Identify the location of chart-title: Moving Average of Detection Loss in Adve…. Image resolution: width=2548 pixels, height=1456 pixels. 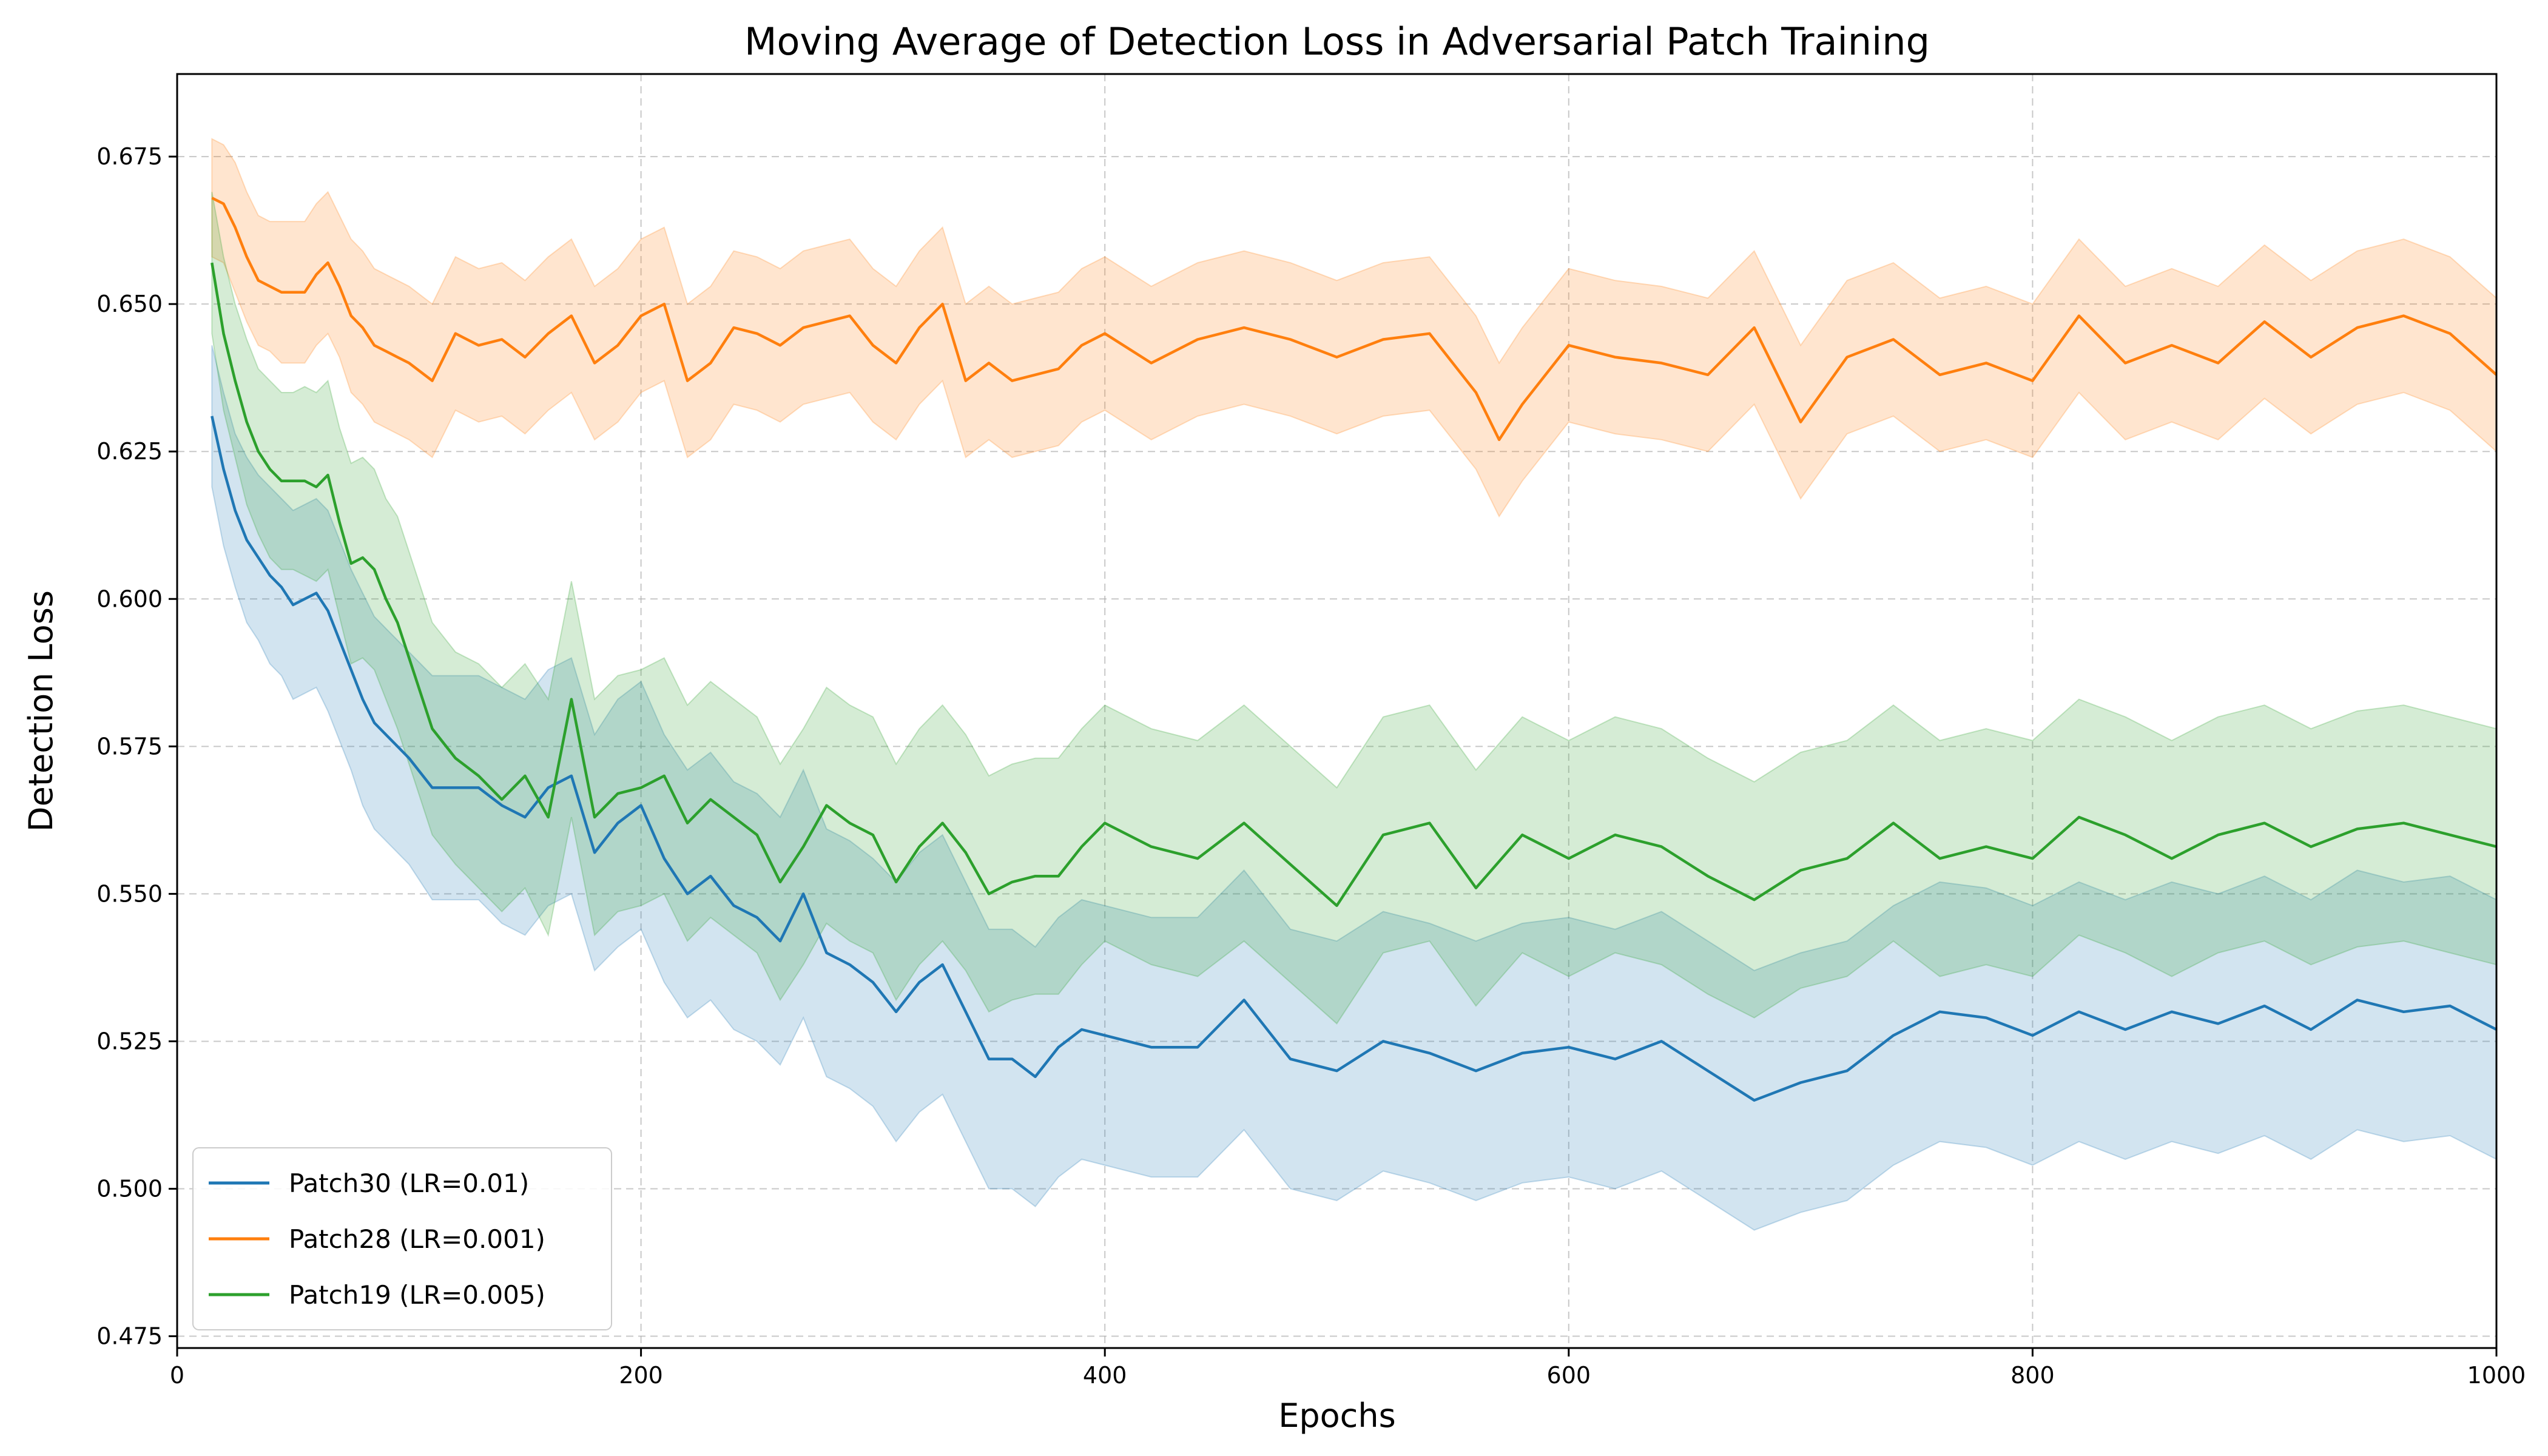
(1337, 41).